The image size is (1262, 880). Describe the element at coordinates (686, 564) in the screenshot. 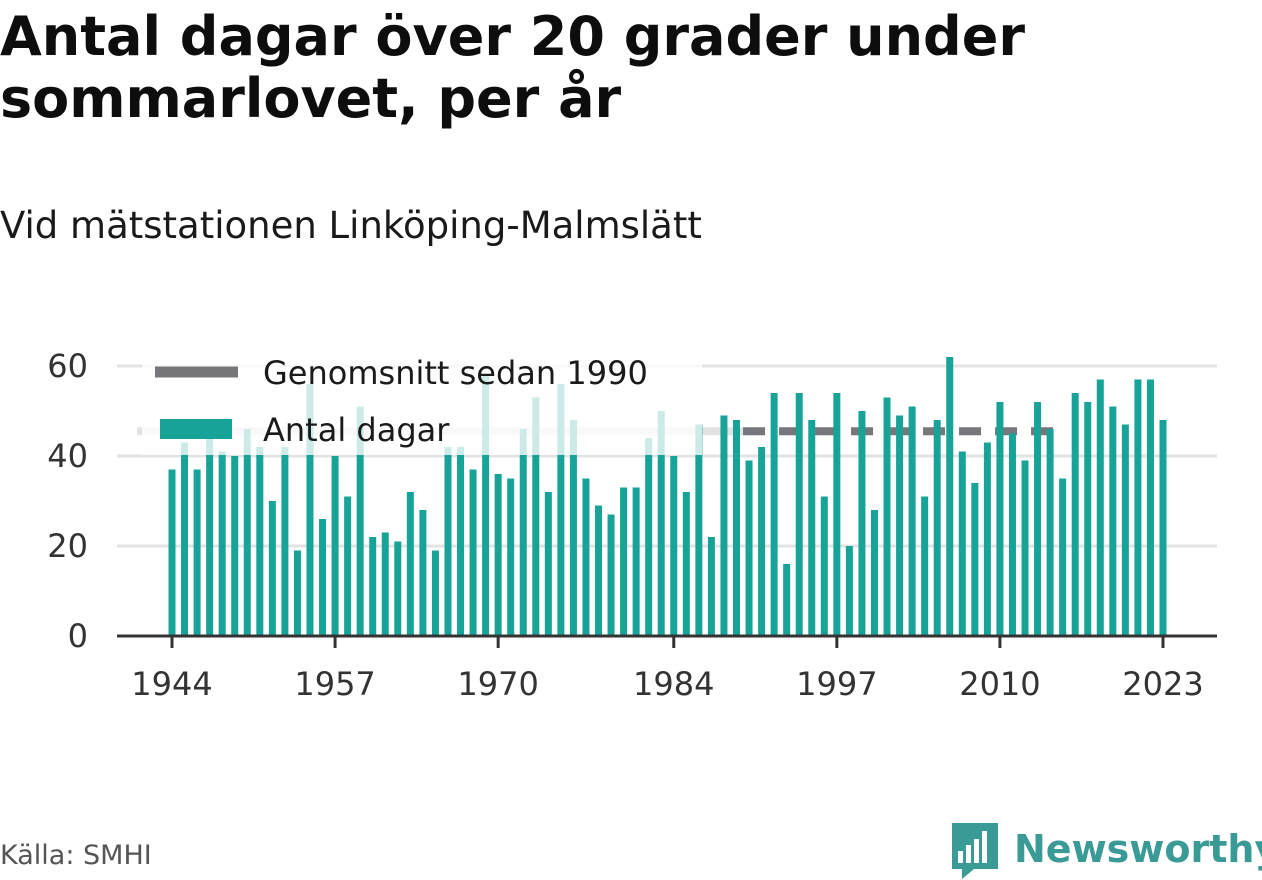

I see `bar-1985` at that location.